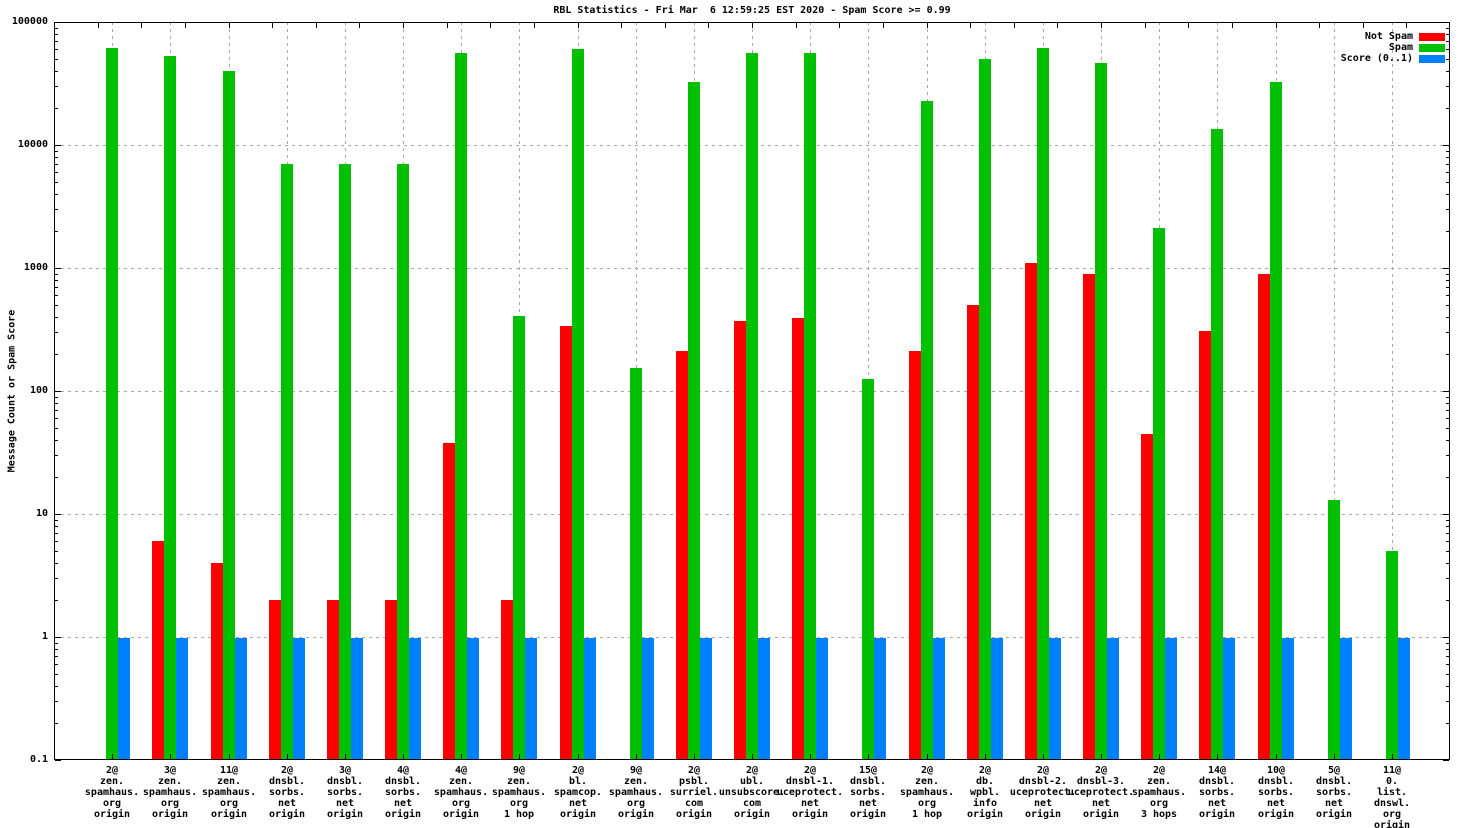  I want to click on x-tick-label: 2@ bl. spamcop. net origin, so click(578, 792).